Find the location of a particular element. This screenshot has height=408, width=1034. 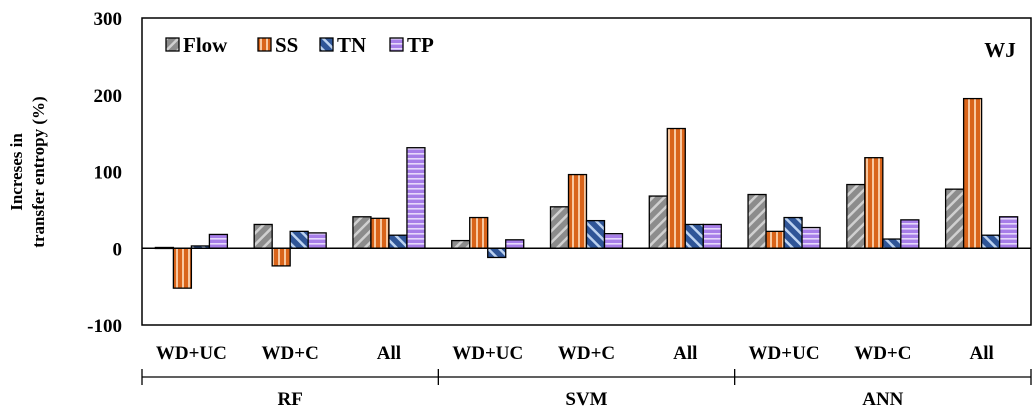

group-label-svm: SVM is located at coordinates (586, 398).